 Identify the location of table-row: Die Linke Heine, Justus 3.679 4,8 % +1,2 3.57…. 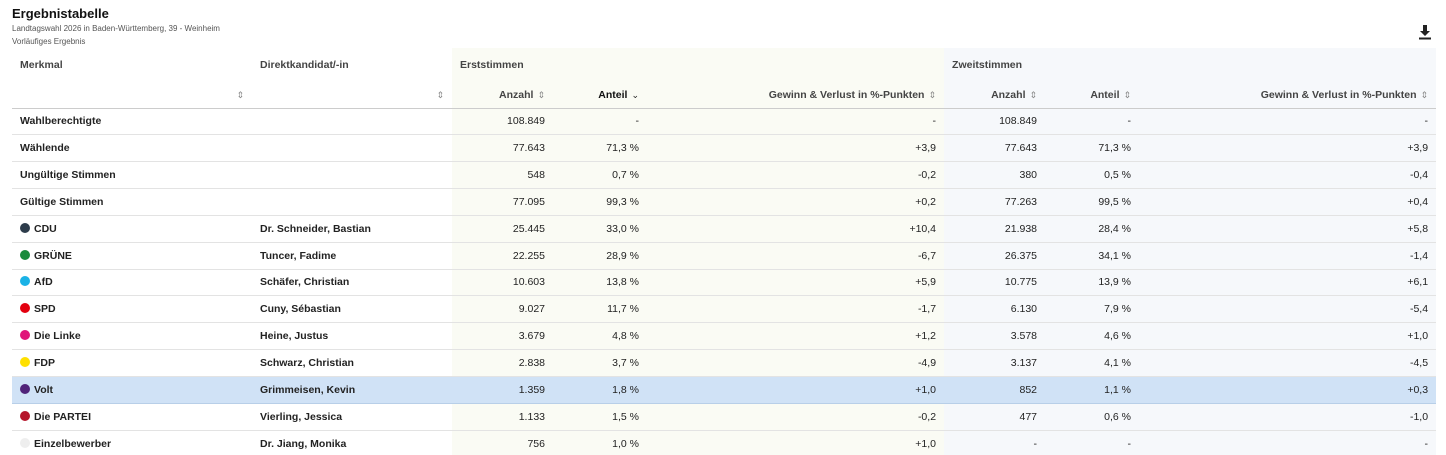
(724, 336).